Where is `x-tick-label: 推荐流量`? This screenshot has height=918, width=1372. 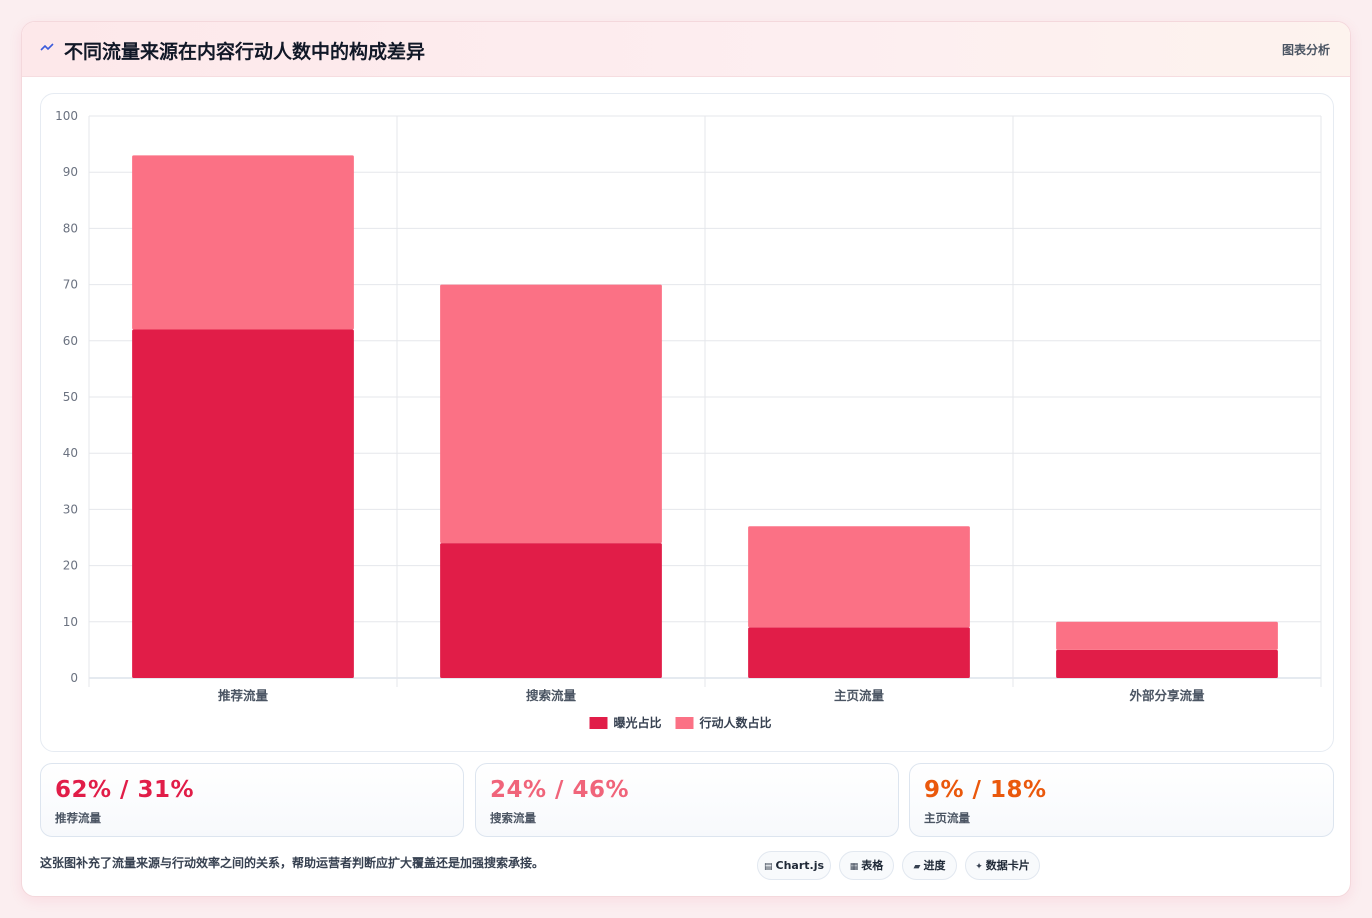 x-tick-label: 推荐流量 is located at coordinates (243, 695).